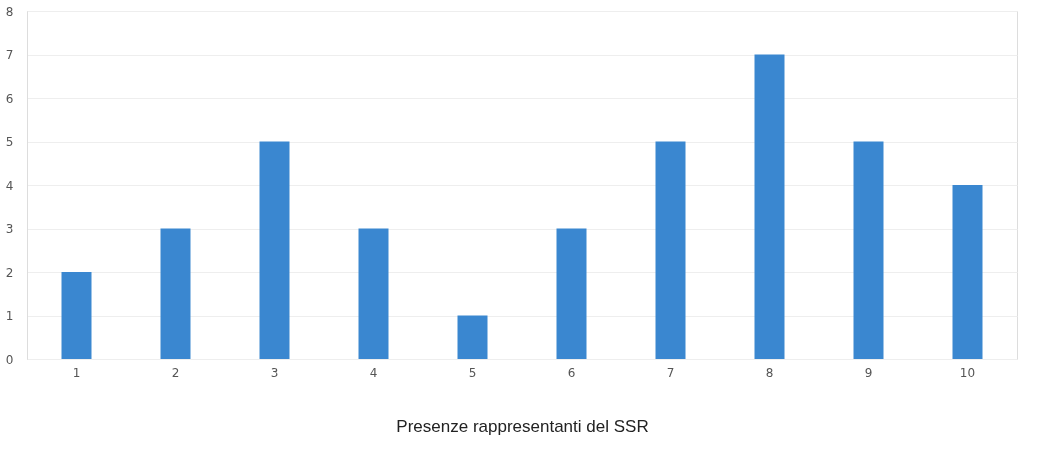 This screenshot has width=1061, height=455. I want to click on y-tick-label: 2, so click(9, 272).